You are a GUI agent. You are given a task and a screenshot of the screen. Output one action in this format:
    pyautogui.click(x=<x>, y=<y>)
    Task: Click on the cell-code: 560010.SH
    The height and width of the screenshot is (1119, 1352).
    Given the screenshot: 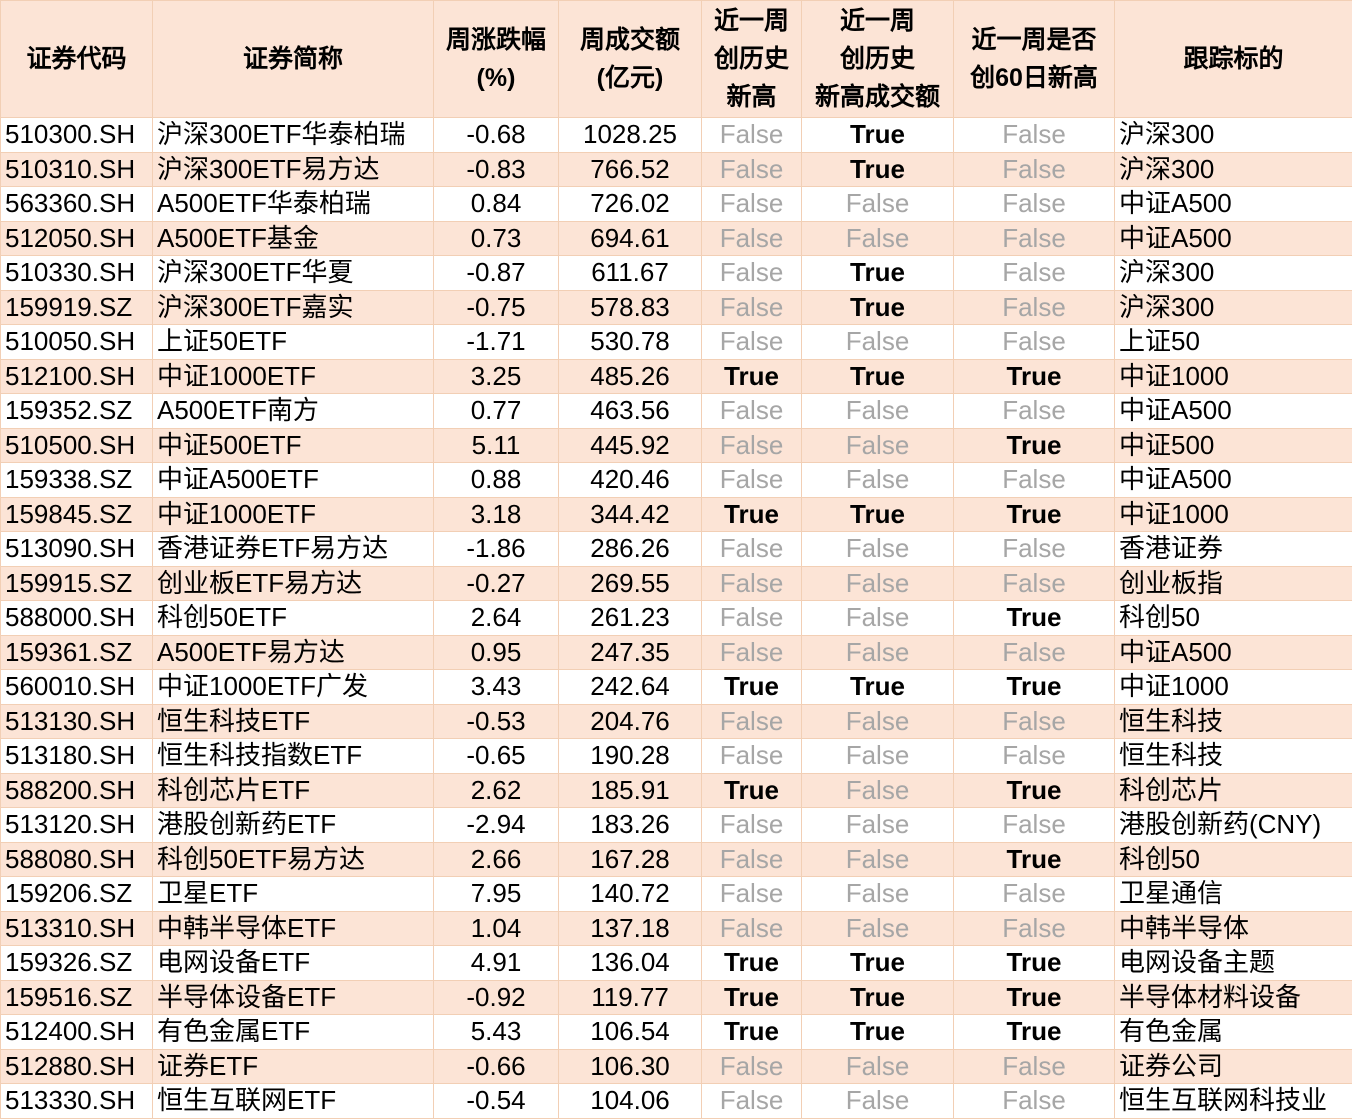 What is the action you would take?
    pyautogui.click(x=77, y=687)
    